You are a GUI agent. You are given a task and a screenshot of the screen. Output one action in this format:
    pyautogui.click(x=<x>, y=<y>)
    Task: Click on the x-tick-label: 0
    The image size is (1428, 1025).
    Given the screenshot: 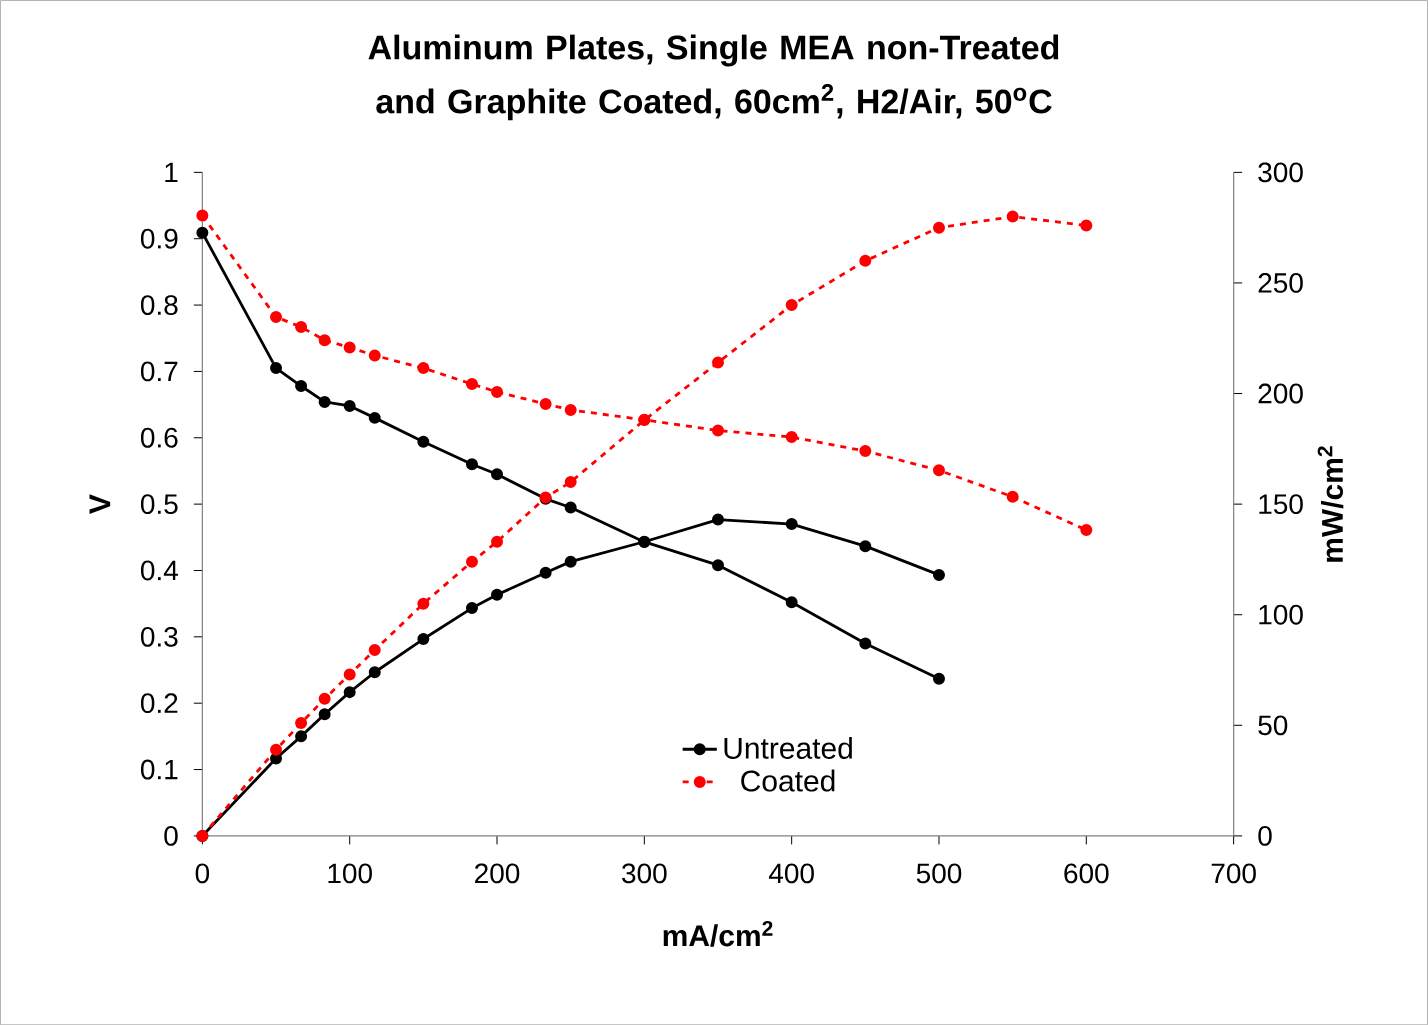 What is the action you would take?
    pyautogui.click(x=202, y=873)
    